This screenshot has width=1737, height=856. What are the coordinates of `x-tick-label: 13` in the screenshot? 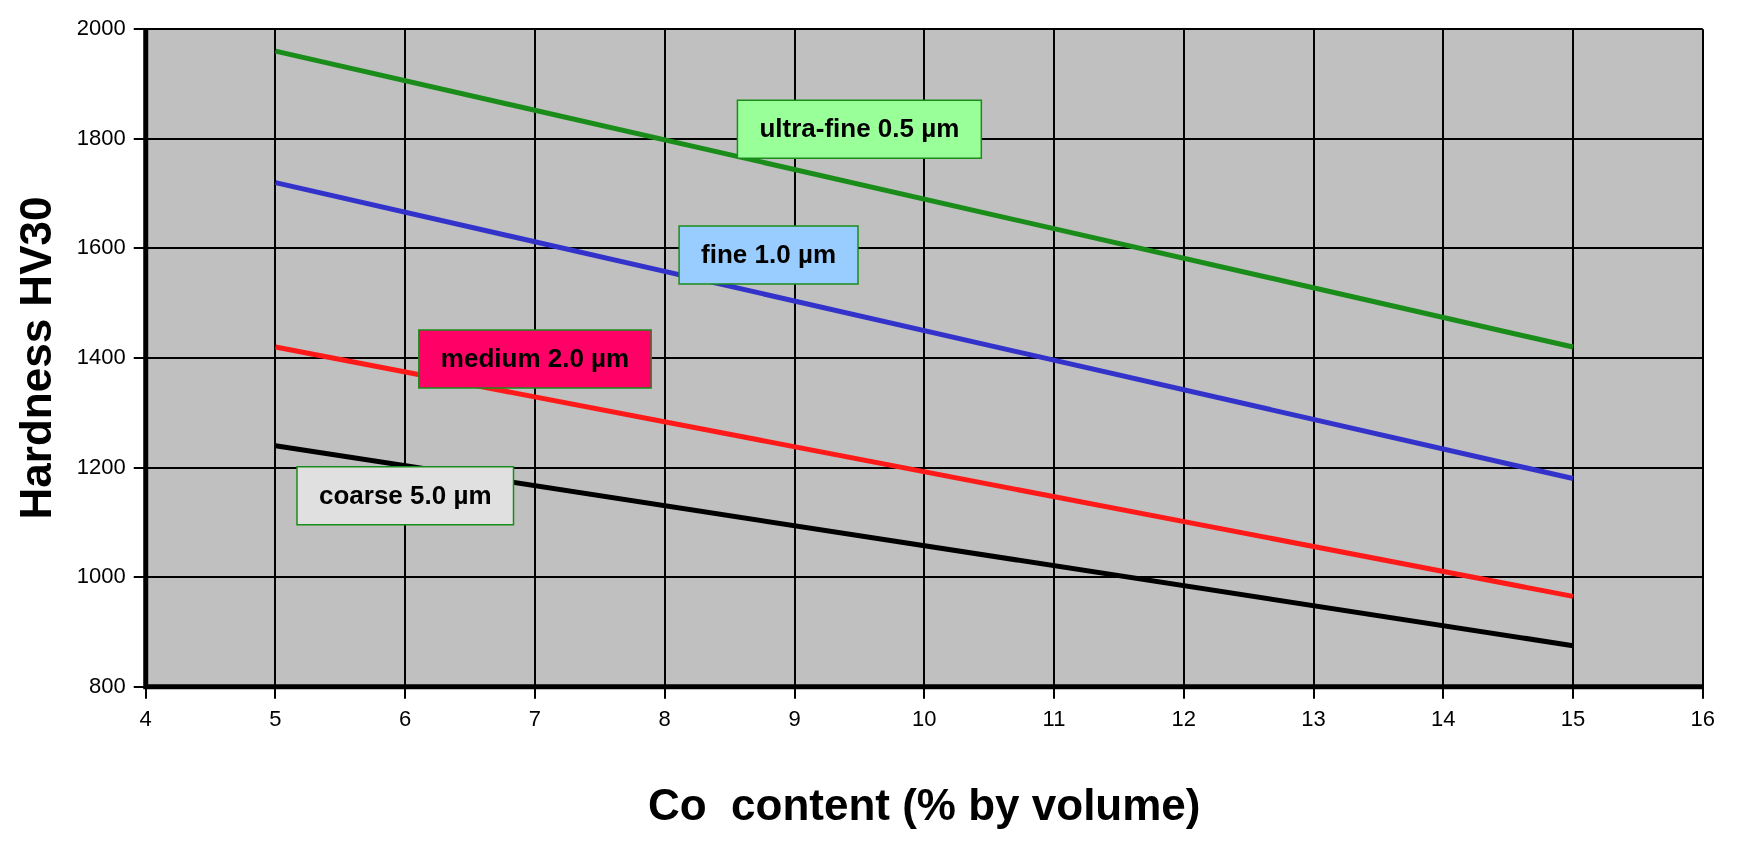 It's located at (1313, 719).